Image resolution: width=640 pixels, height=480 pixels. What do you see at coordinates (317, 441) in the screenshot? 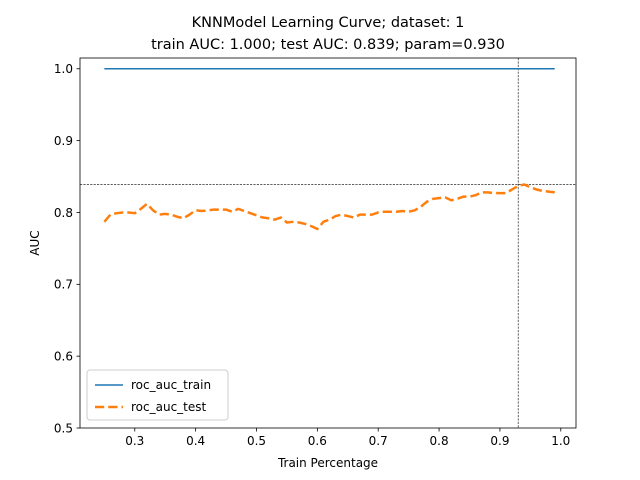
I see `x-tick-label: 0.6` at bounding box center [317, 441].